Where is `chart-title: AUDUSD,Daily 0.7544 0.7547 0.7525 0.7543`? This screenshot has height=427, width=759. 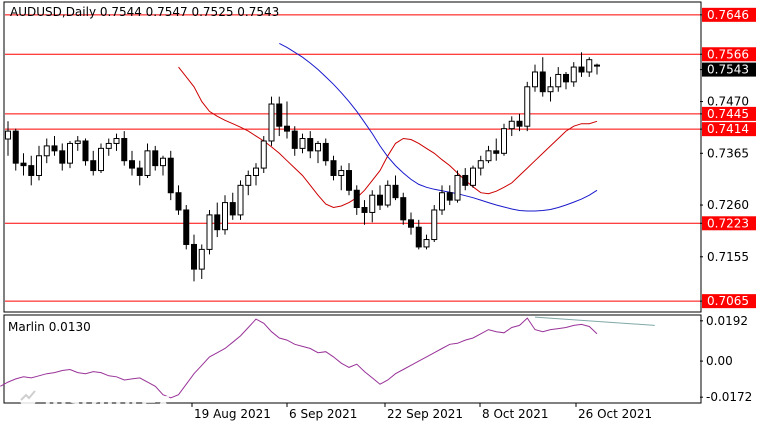
chart-title: AUDUSD,Daily 0.7544 0.7547 0.7525 0.7543 is located at coordinates (144, 12).